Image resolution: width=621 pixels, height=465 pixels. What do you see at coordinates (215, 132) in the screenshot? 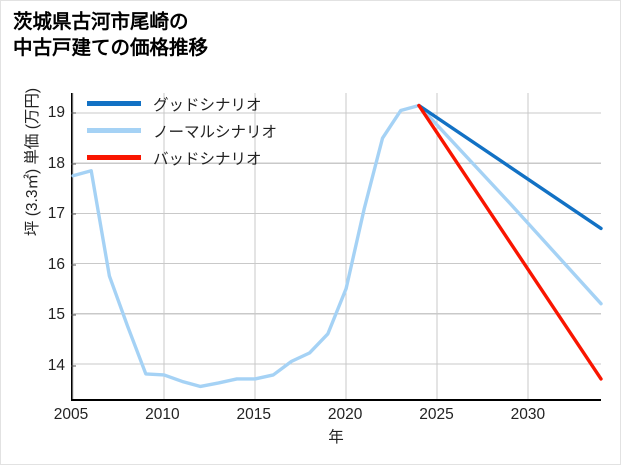
I see `legend-label: ノーマルシナリオ` at bounding box center [215, 132].